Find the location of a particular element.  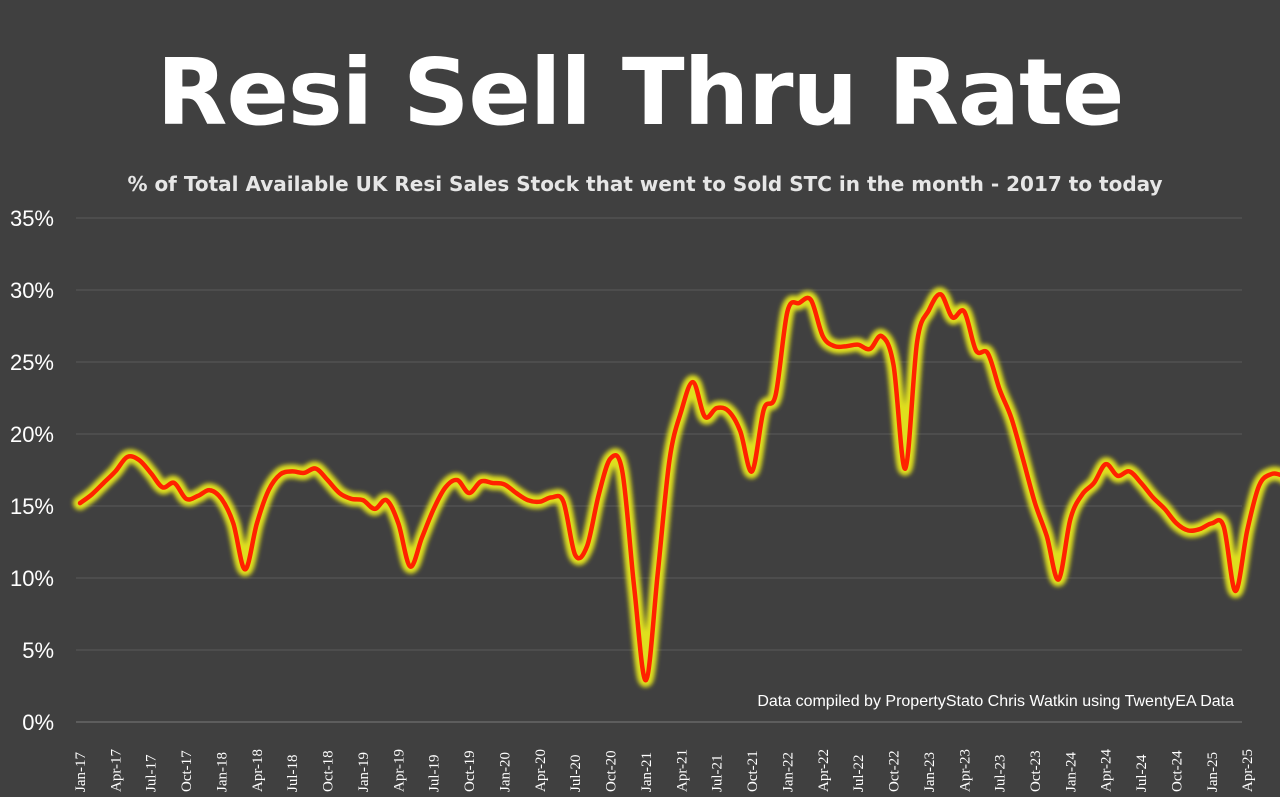

x-tick-label: Jan-17 is located at coordinates (81, 772).